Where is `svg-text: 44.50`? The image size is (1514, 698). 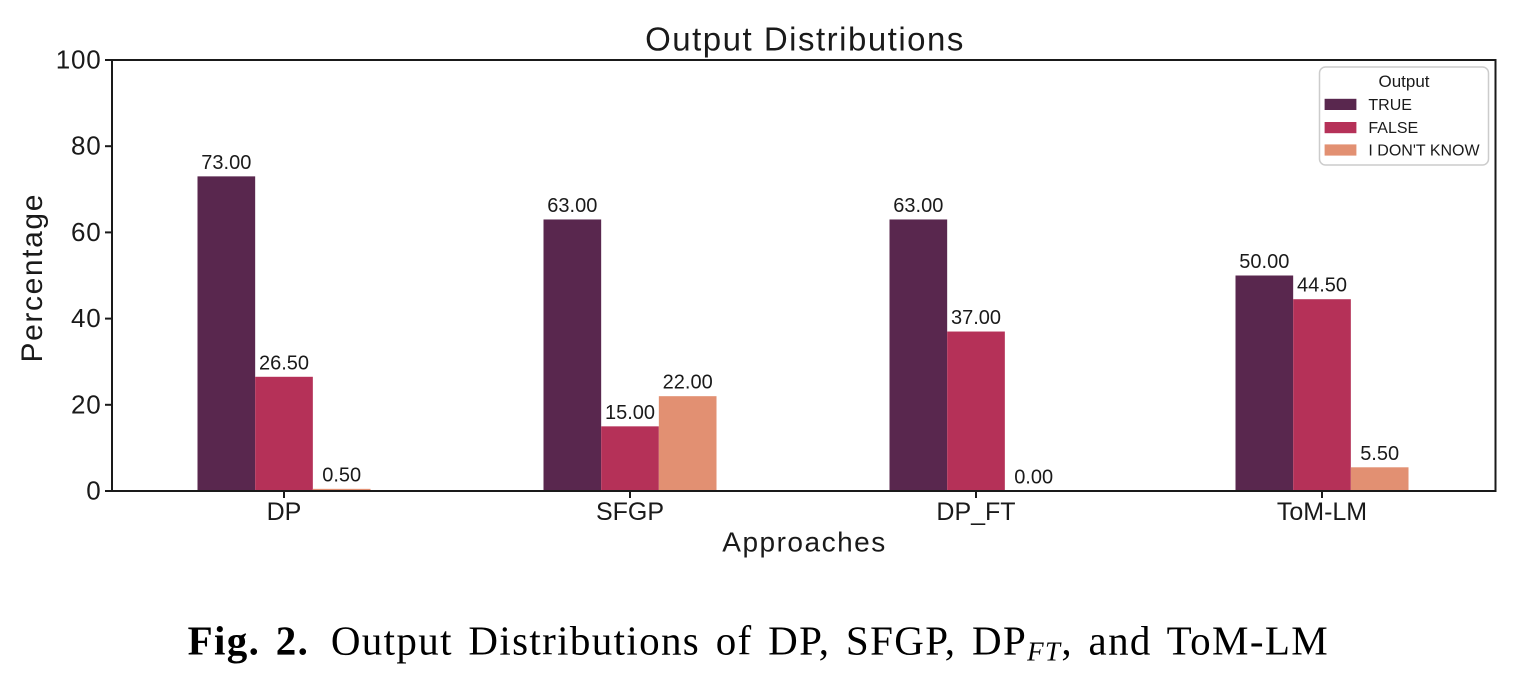 svg-text: 44.50 is located at coordinates (1322, 286).